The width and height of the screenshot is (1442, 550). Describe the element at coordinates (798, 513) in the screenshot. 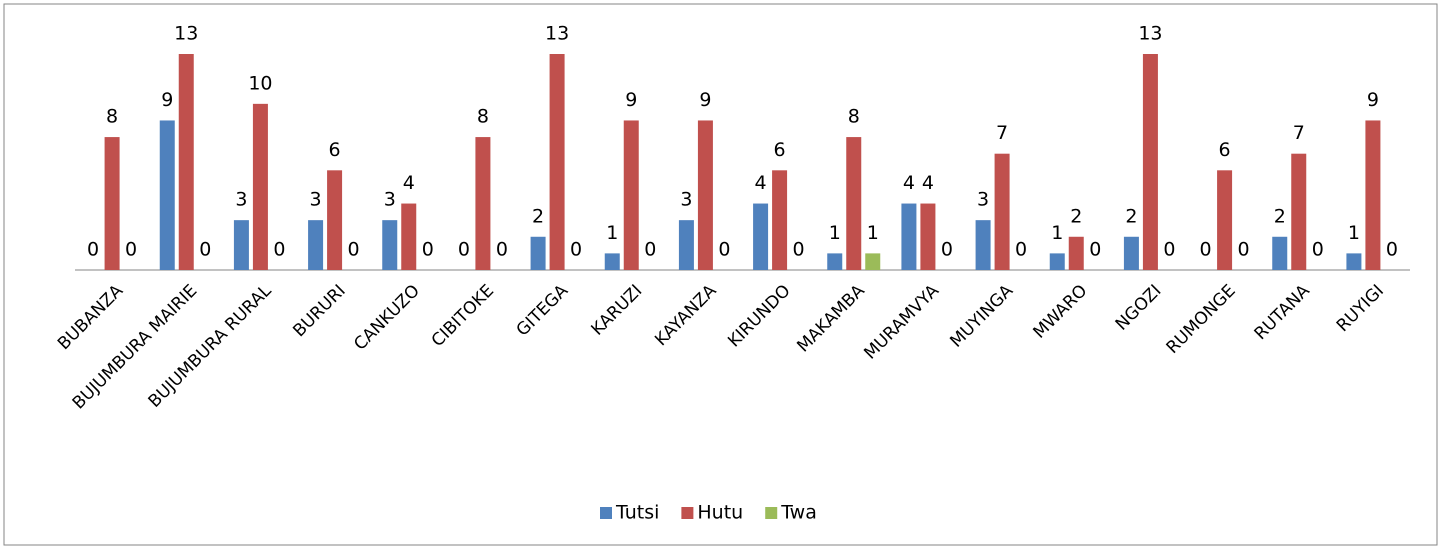

I see `legend-label: Twa` at that location.